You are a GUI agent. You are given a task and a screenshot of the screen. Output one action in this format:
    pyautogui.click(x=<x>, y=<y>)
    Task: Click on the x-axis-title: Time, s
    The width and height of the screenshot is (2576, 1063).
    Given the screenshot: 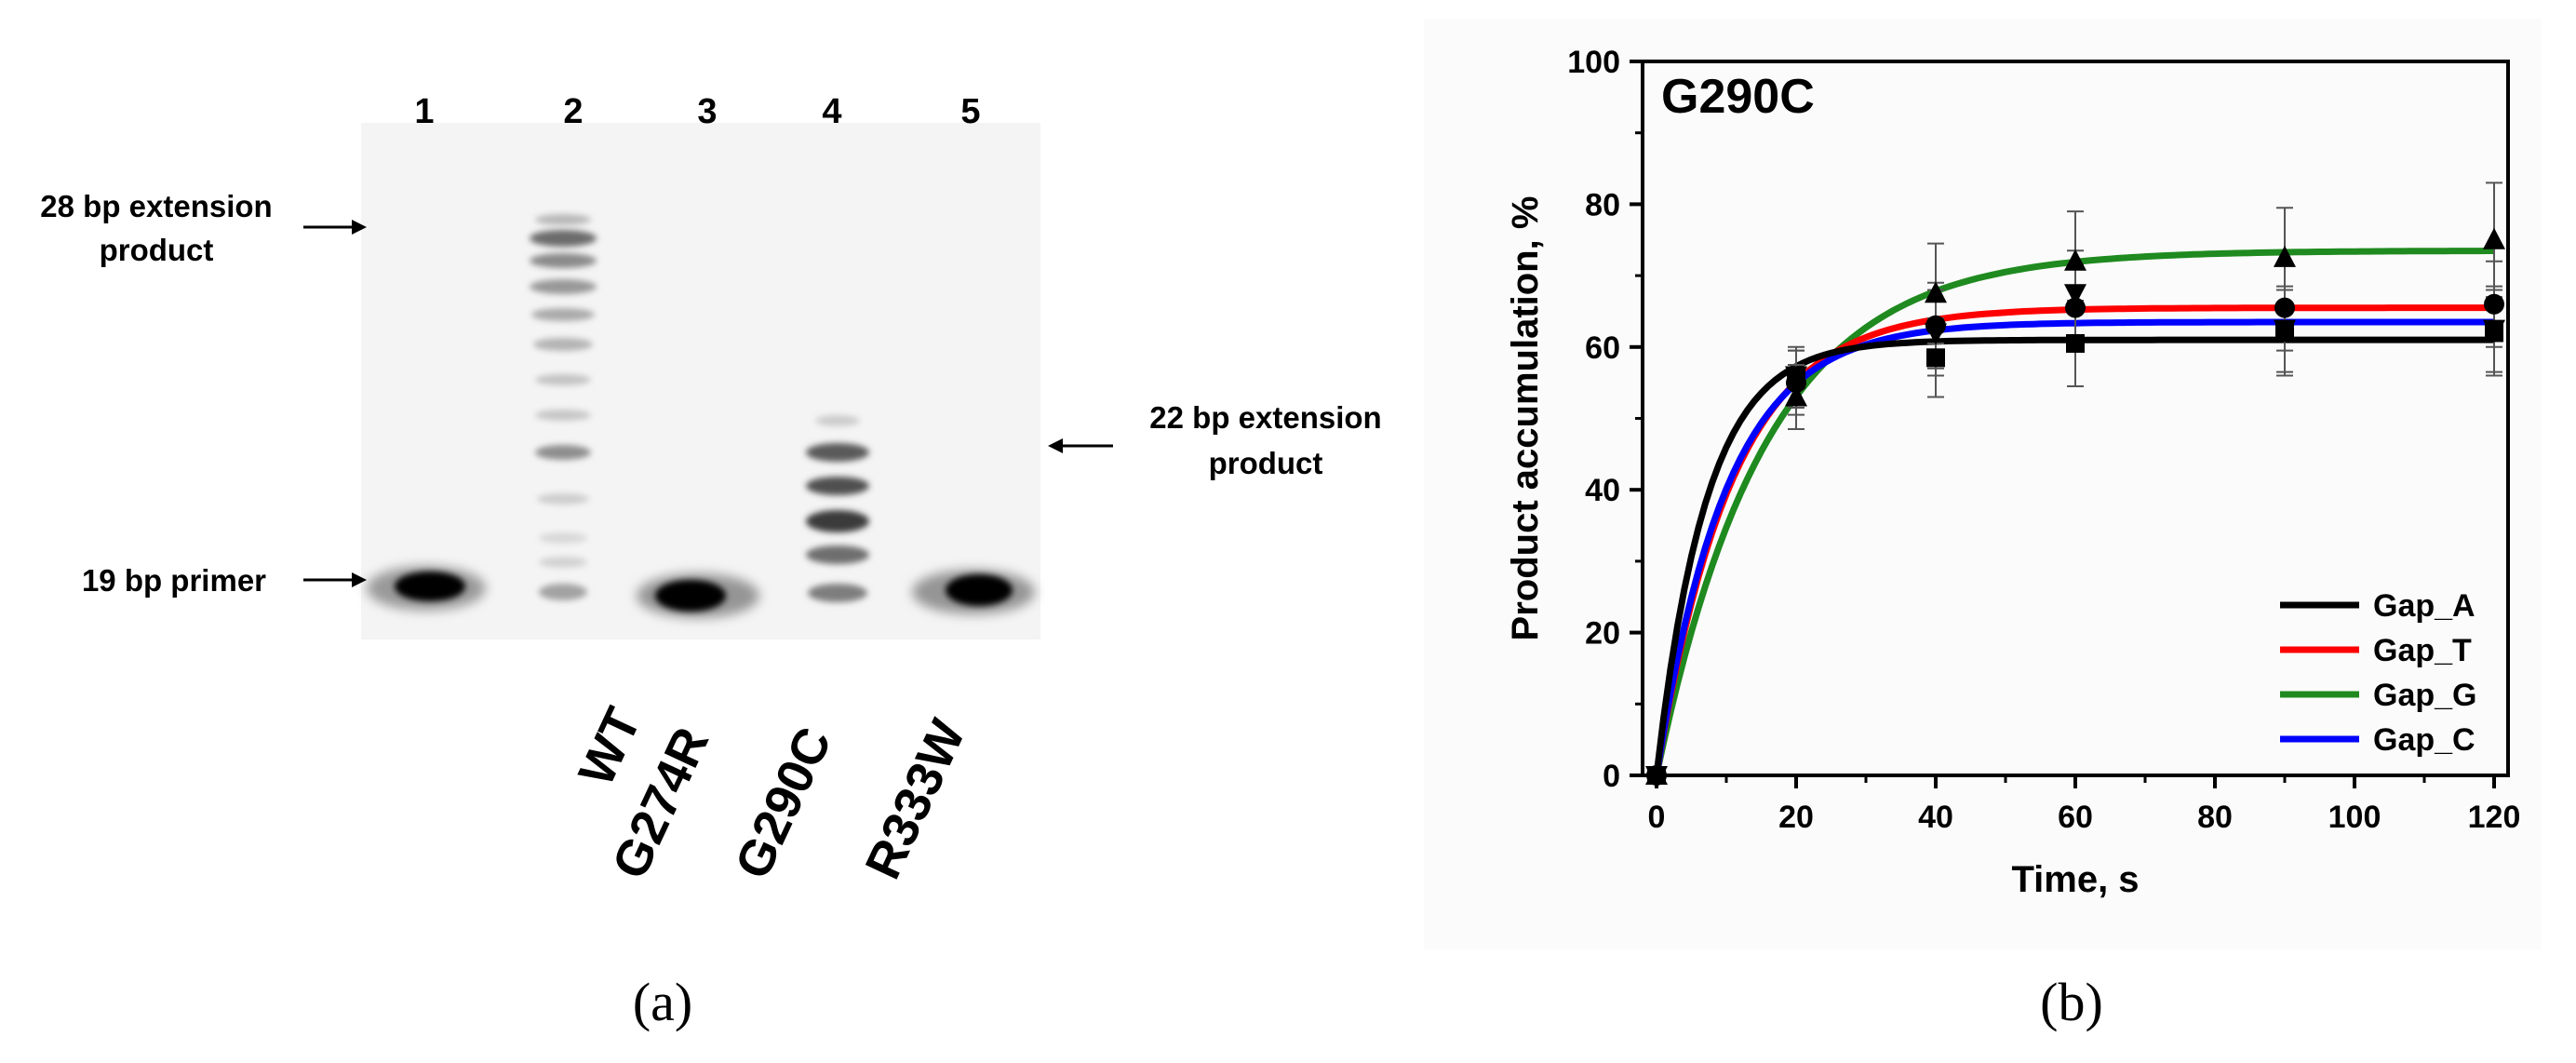 What is the action you would take?
    pyautogui.click(x=2075, y=879)
    